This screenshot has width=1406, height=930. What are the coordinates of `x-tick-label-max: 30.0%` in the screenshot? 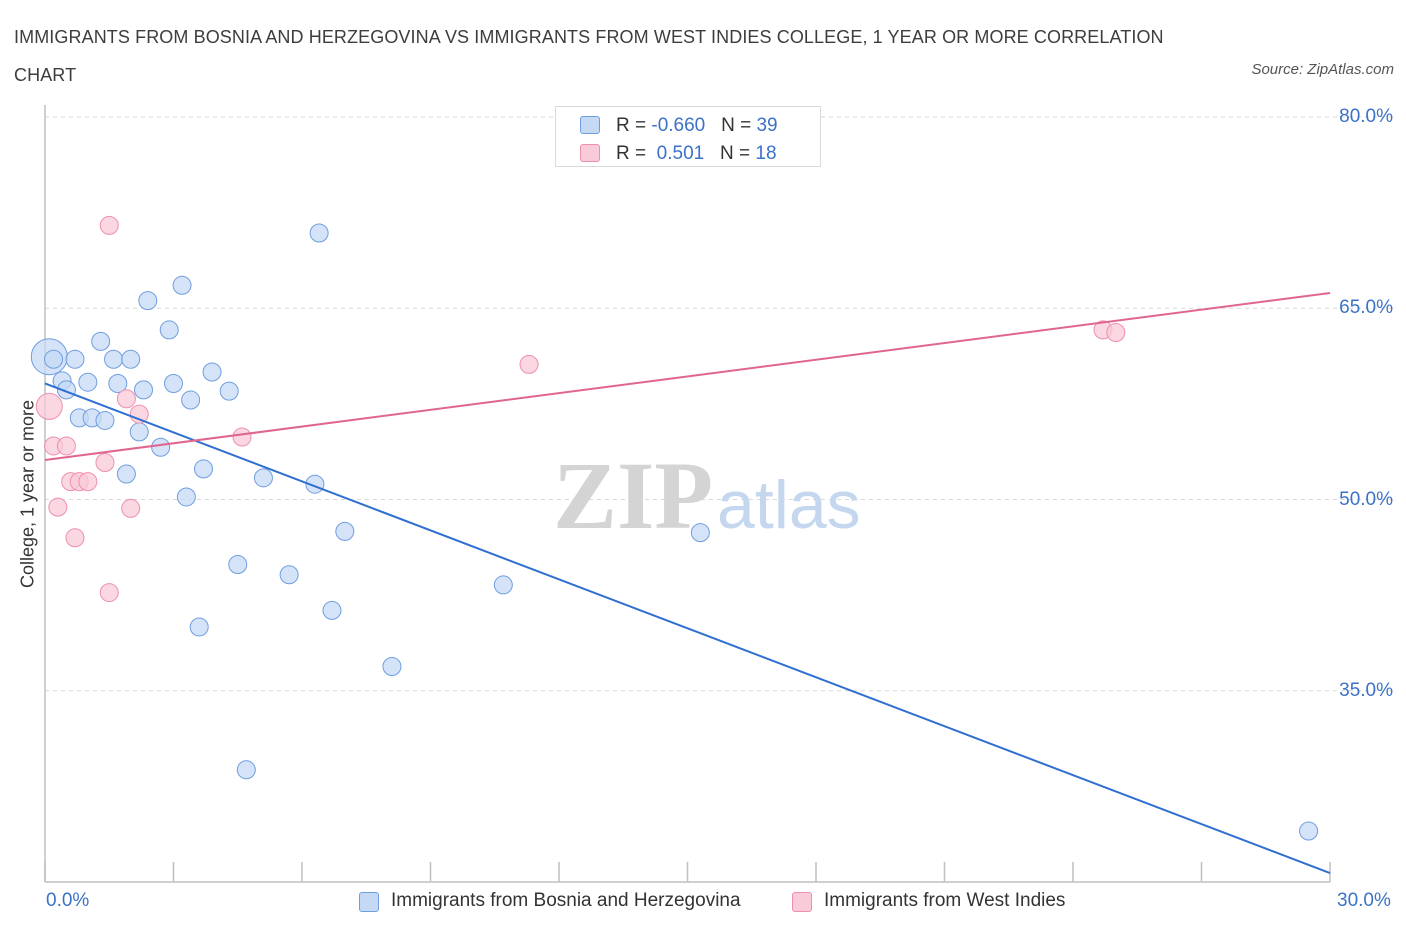 It's located at (1364, 900).